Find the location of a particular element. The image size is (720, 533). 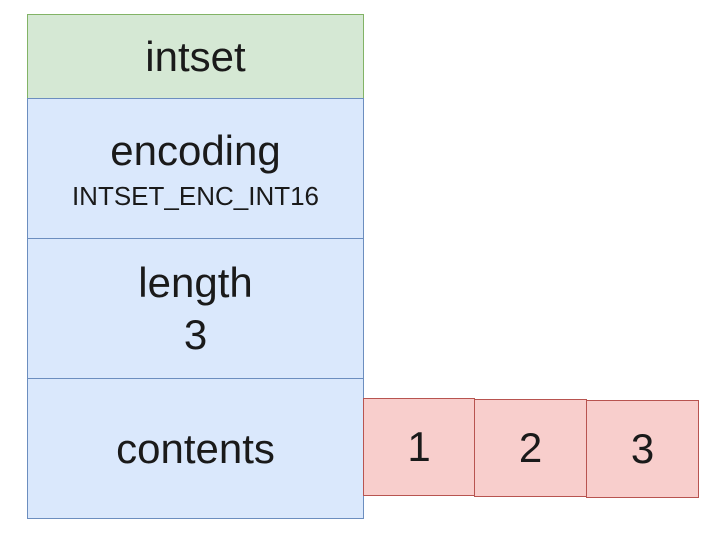

contents-label: contents is located at coordinates (195, 448).